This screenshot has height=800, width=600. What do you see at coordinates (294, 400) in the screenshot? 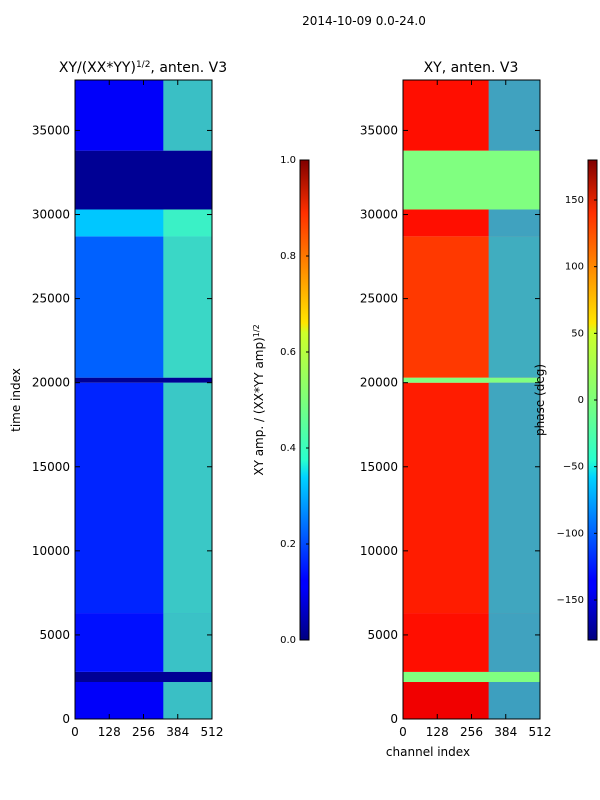
I see `amplitude-colorbar-ticks: 0.0 0.2 0.4 0.6 0.8 1.0` at bounding box center [294, 400].